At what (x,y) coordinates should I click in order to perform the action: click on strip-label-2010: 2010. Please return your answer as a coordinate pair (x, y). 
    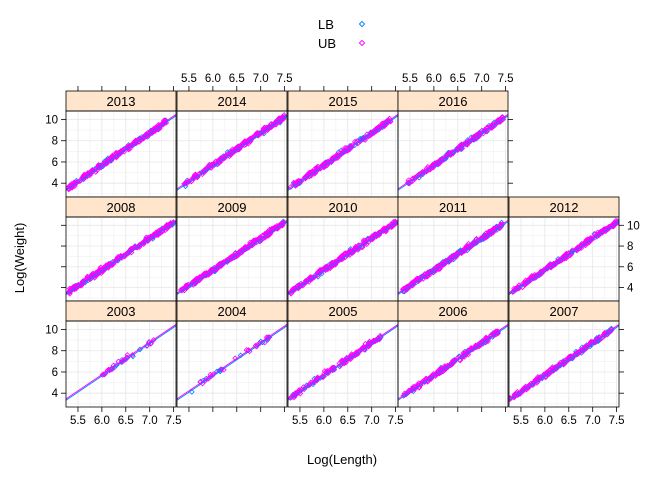
    Looking at the image, I should click on (343, 207).